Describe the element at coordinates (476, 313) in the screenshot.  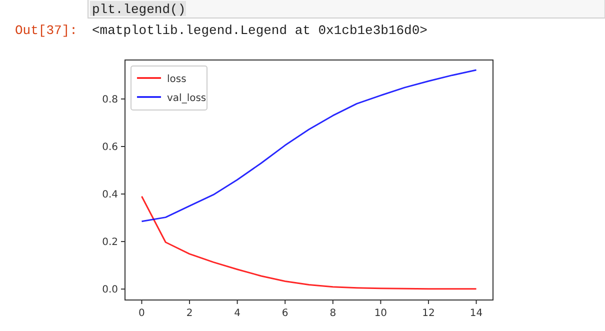
I see `x-tick-label: 14` at that location.